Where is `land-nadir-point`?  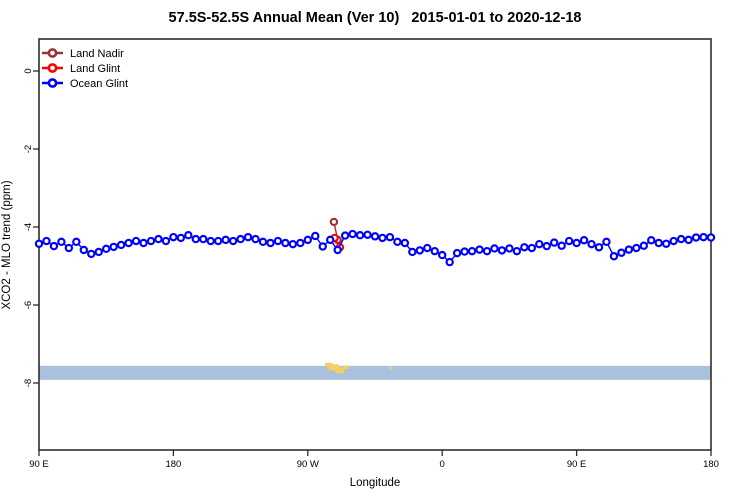
land-nadir-point is located at coordinates (334, 222).